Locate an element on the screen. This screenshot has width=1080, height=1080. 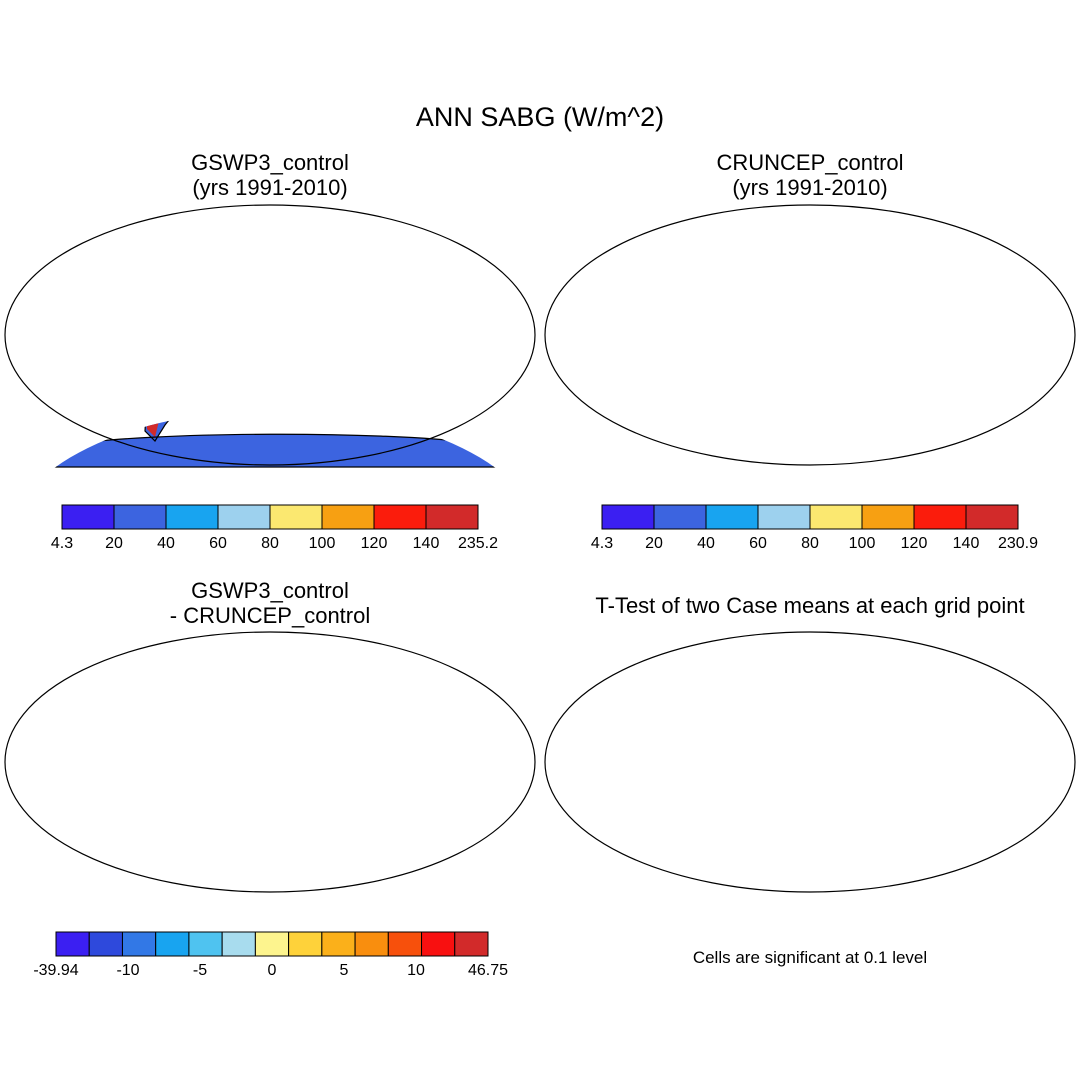
colorbar-tick-label: 230.9 is located at coordinates (1018, 543).